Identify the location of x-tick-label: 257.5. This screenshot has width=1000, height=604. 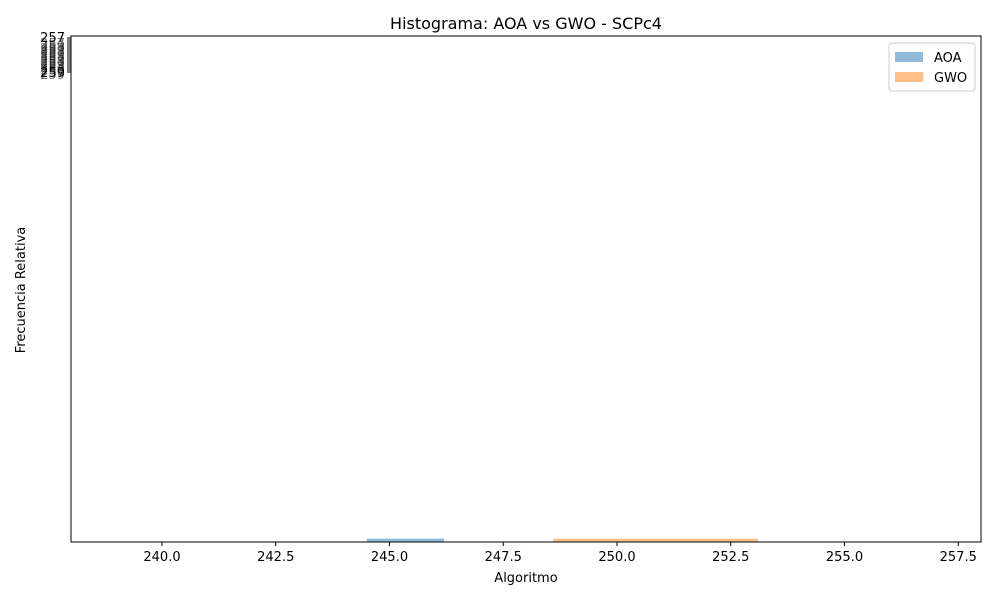
(958, 557).